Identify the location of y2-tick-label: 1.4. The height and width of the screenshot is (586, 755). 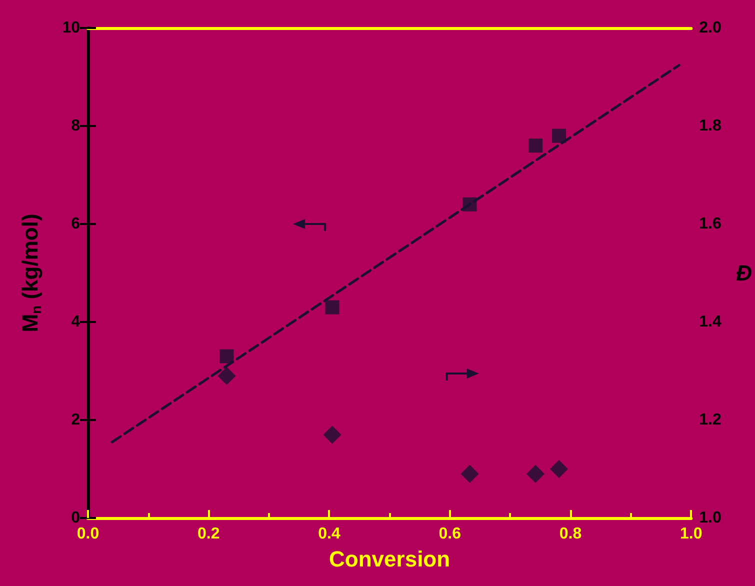
(710, 322).